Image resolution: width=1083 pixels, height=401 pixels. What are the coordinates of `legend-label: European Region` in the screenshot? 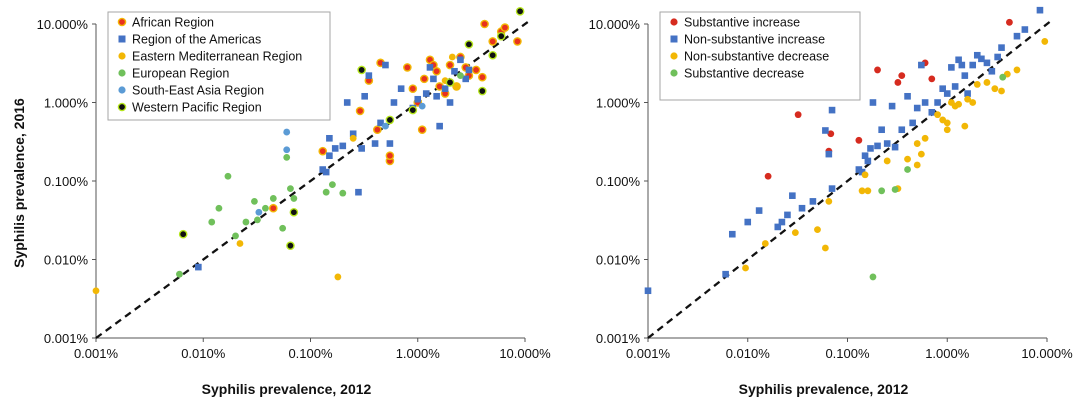 It's located at (180, 74).